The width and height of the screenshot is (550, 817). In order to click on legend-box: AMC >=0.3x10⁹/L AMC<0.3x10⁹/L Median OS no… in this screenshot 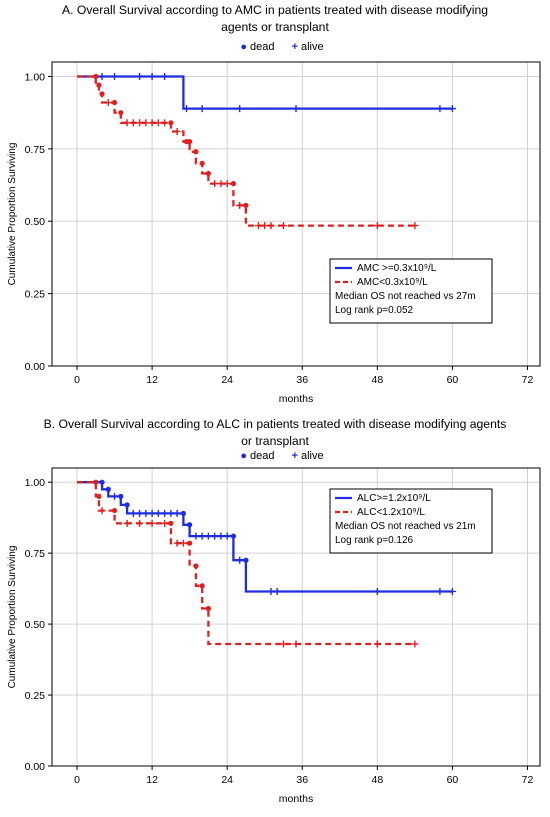, I will do `click(411, 291)`.